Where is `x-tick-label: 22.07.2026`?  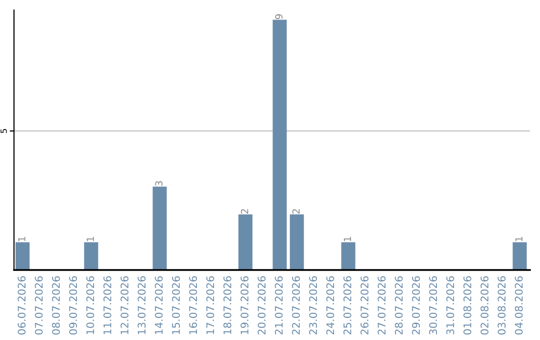
x-tick-label: 22.07.2026 is located at coordinates (296, 305).